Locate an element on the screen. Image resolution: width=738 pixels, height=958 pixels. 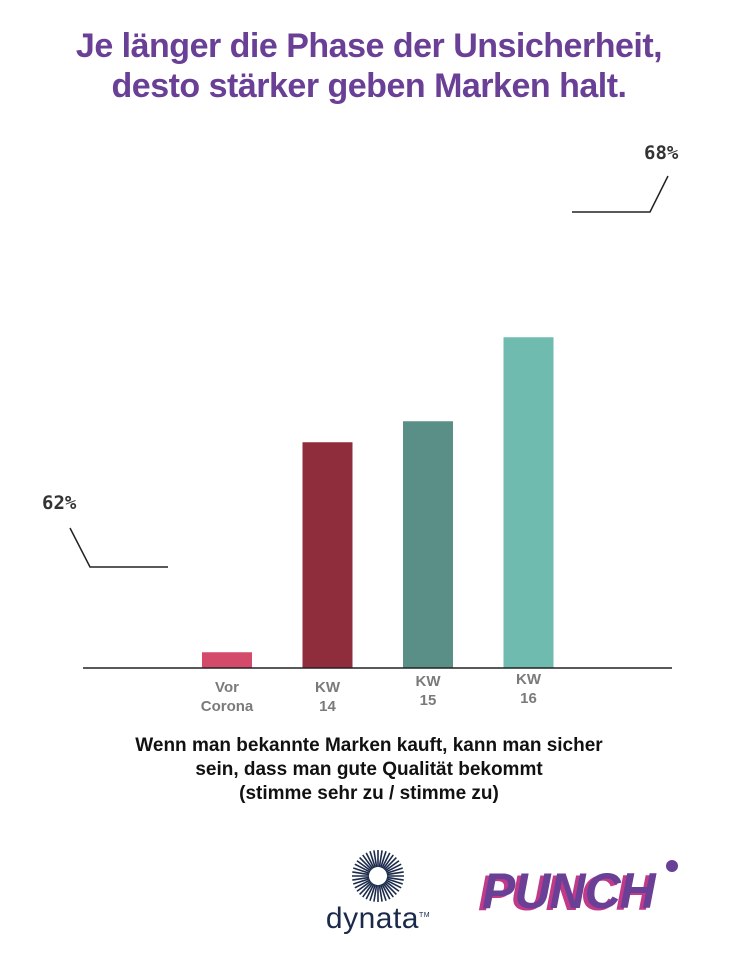
dynata-logo: dynataTM is located at coordinates (378, 896).